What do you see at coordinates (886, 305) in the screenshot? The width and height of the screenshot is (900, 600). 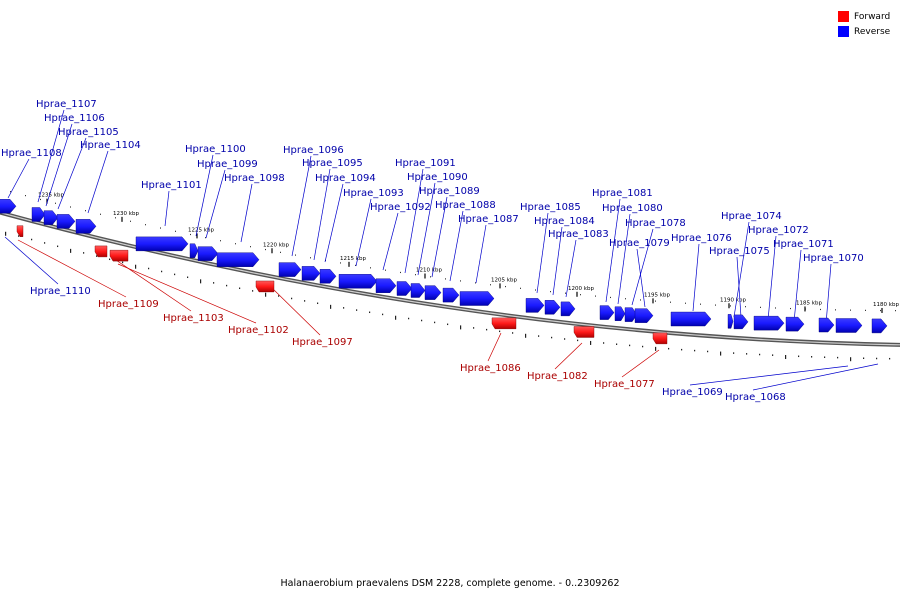 I see `scale-tick-label: 1180 kbp` at bounding box center [886, 305].